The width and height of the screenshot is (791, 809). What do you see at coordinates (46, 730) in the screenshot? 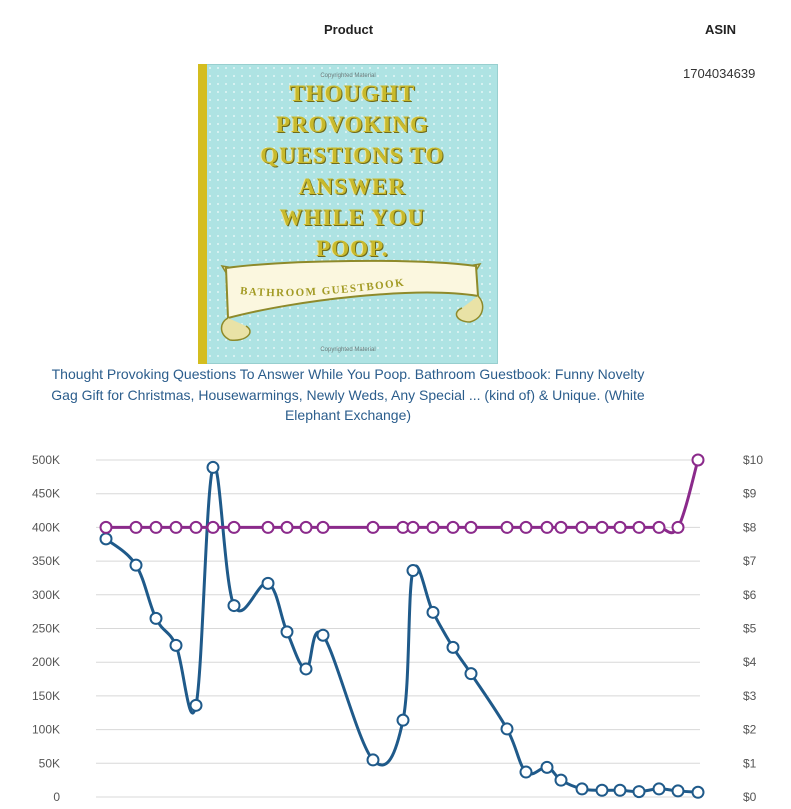
I see `left-tick-label: 100K` at bounding box center [46, 730].